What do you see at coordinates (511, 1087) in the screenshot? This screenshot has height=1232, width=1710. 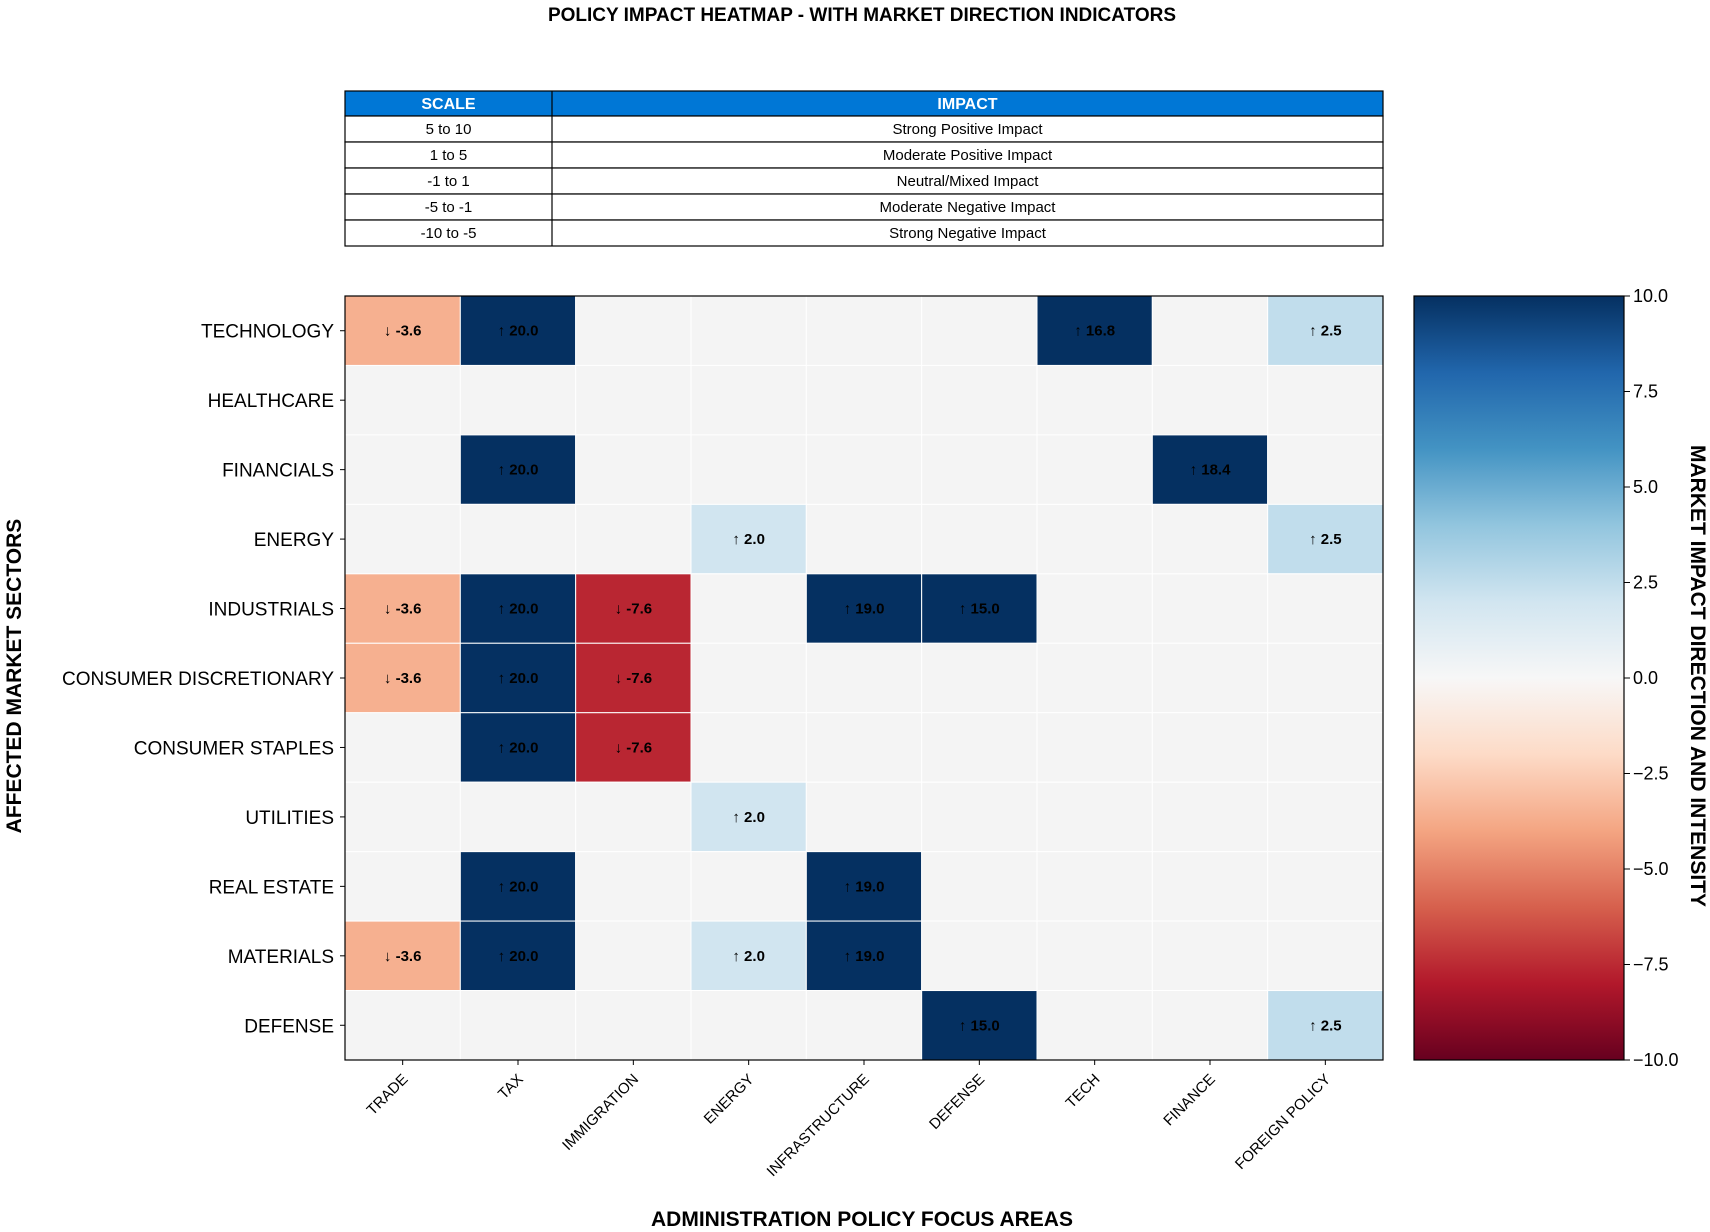 I see `x-tick-label: TAX` at bounding box center [511, 1087].